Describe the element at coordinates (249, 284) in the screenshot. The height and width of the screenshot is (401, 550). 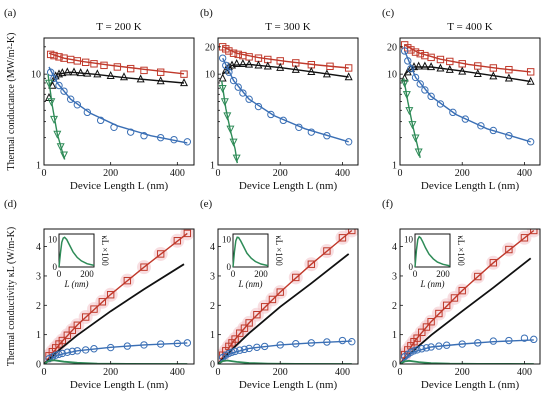
I see `inset-x-label: L (nm)` at that location.